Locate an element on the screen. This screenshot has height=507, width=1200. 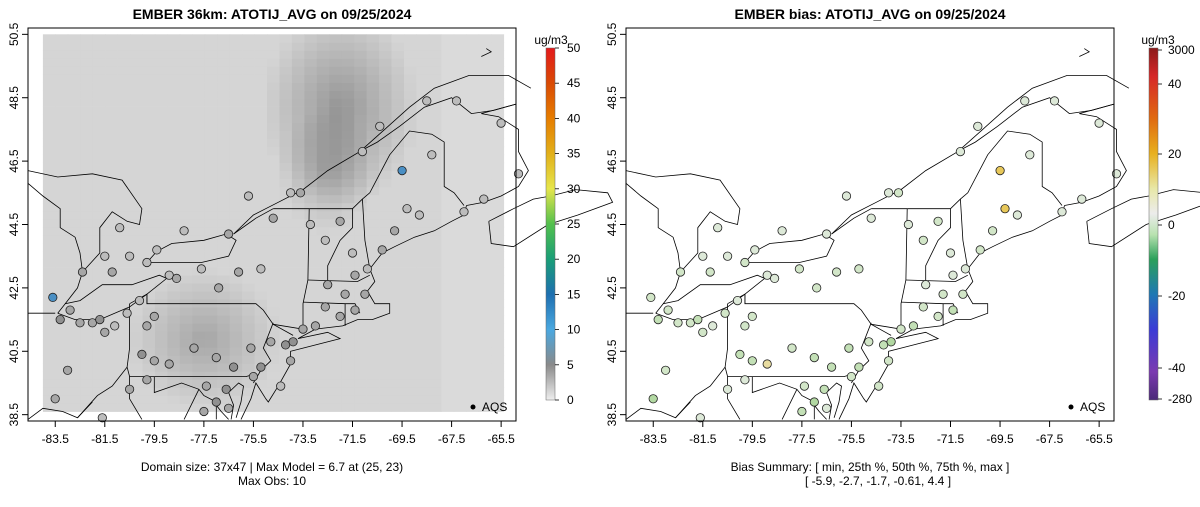
y-tick-label: 38.5 is located at coordinates (612, 415).